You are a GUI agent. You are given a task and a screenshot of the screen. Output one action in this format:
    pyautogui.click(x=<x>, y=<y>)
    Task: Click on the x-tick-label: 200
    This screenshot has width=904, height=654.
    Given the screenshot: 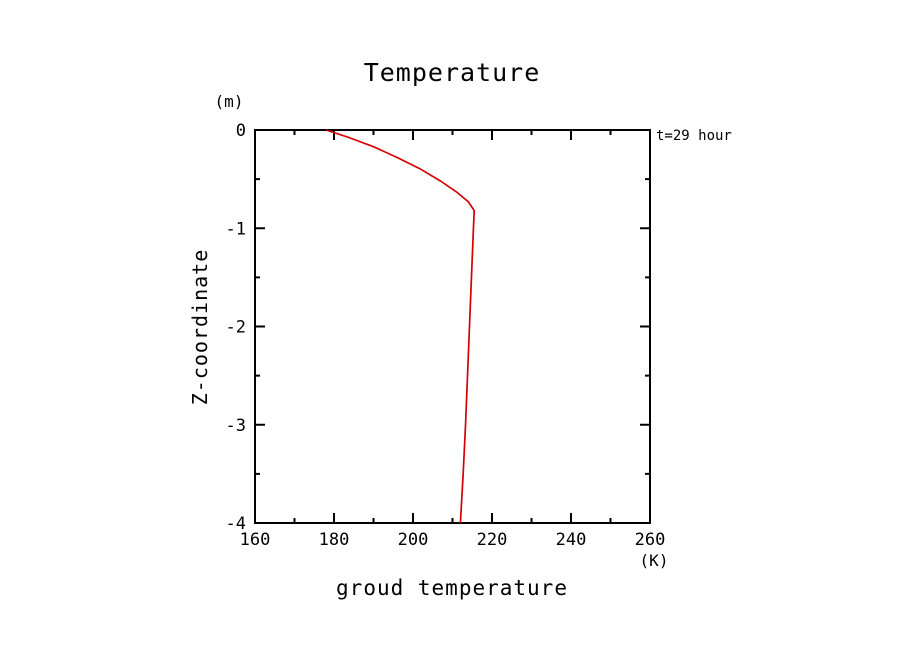 What is the action you would take?
    pyautogui.click(x=413, y=540)
    